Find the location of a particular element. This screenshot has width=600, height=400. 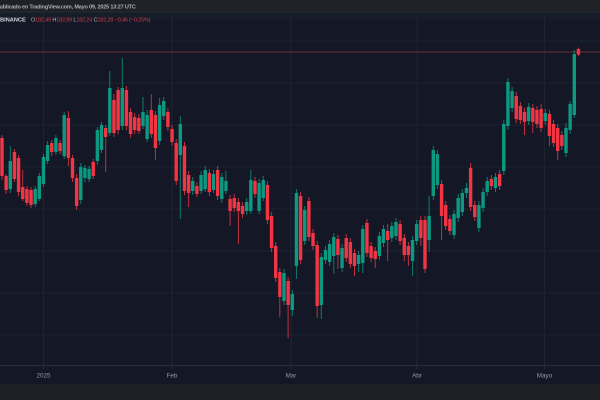

svg-text: Feb is located at coordinates (172, 376).